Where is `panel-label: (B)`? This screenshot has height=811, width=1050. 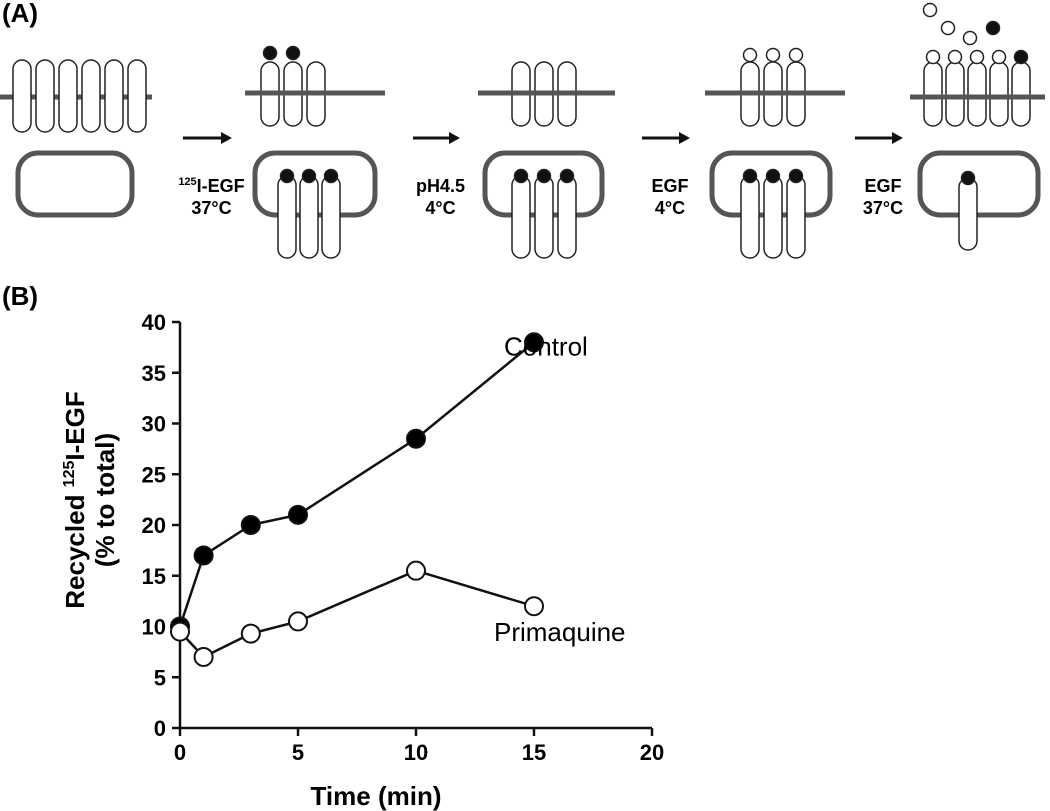 panel-label: (B) is located at coordinates (20, 296).